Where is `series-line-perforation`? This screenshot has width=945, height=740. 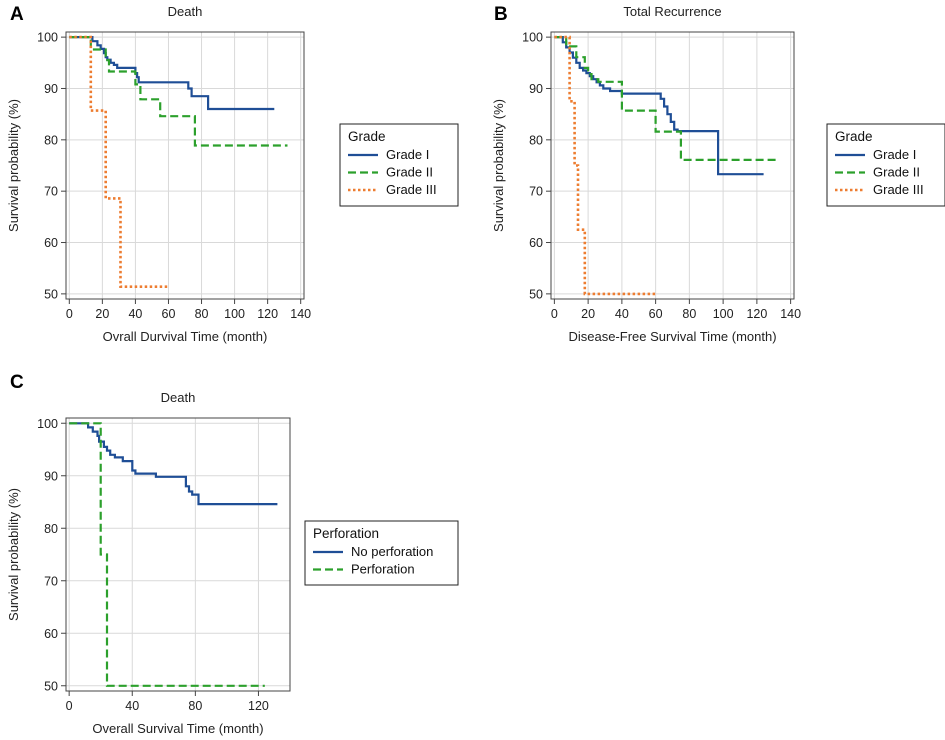
series-line-perforation is located at coordinates (167, 554).